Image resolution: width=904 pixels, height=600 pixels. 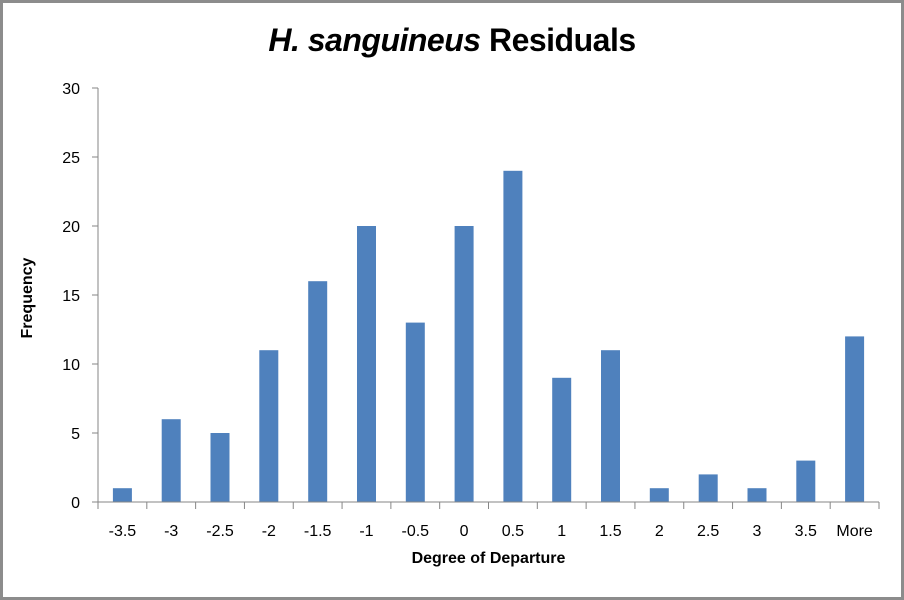 I want to click on x-tick-label: 0.5, so click(x=513, y=531).